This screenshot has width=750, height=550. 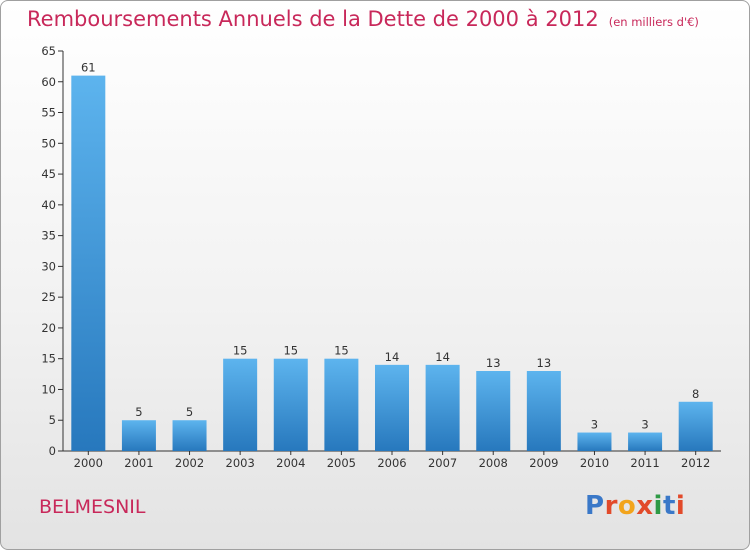 What do you see at coordinates (669, 506) in the screenshot?
I see `logo-letter: t` at bounding box center [669, 506].